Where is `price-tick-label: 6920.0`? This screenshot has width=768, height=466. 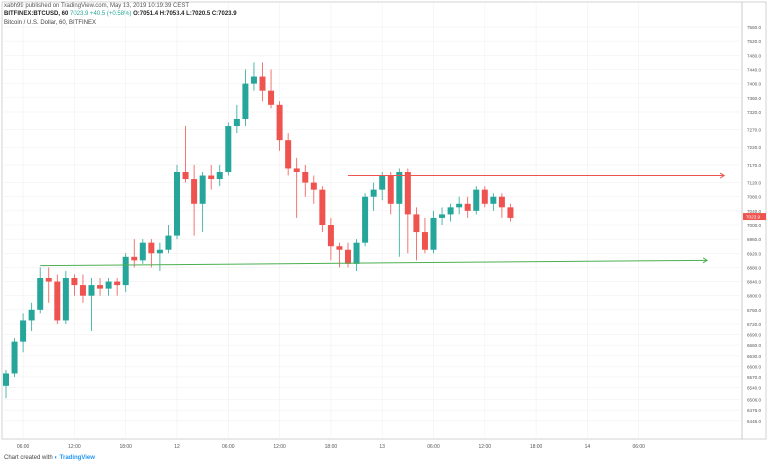 price-tick-label: 6920.0 is located at coordinates (754, 253).